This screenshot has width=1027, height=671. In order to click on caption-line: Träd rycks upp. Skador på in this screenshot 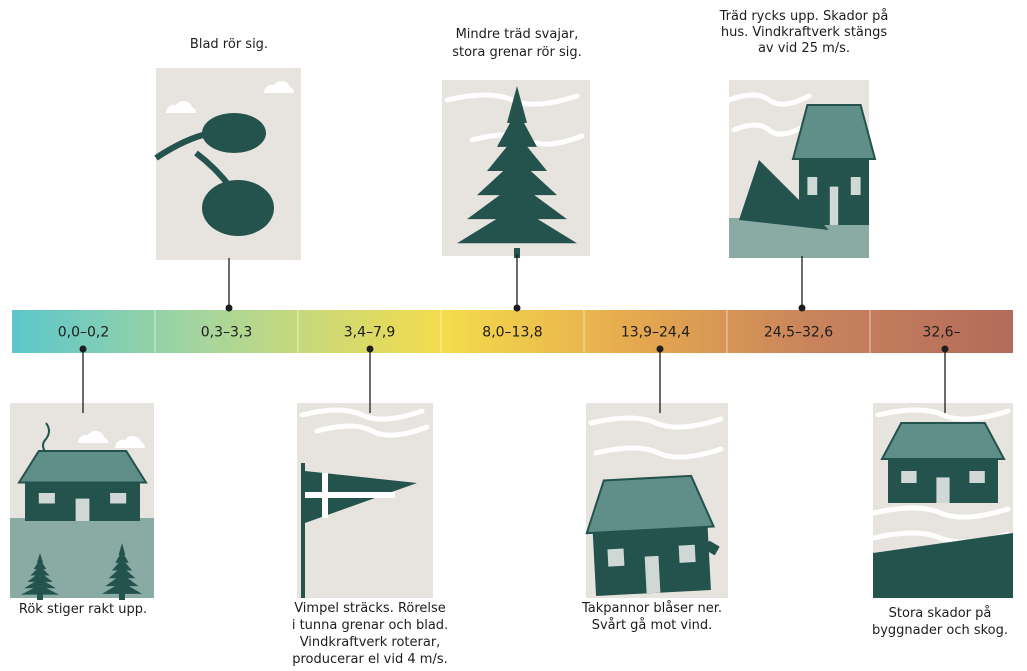, I will do `click(804, 16)`.